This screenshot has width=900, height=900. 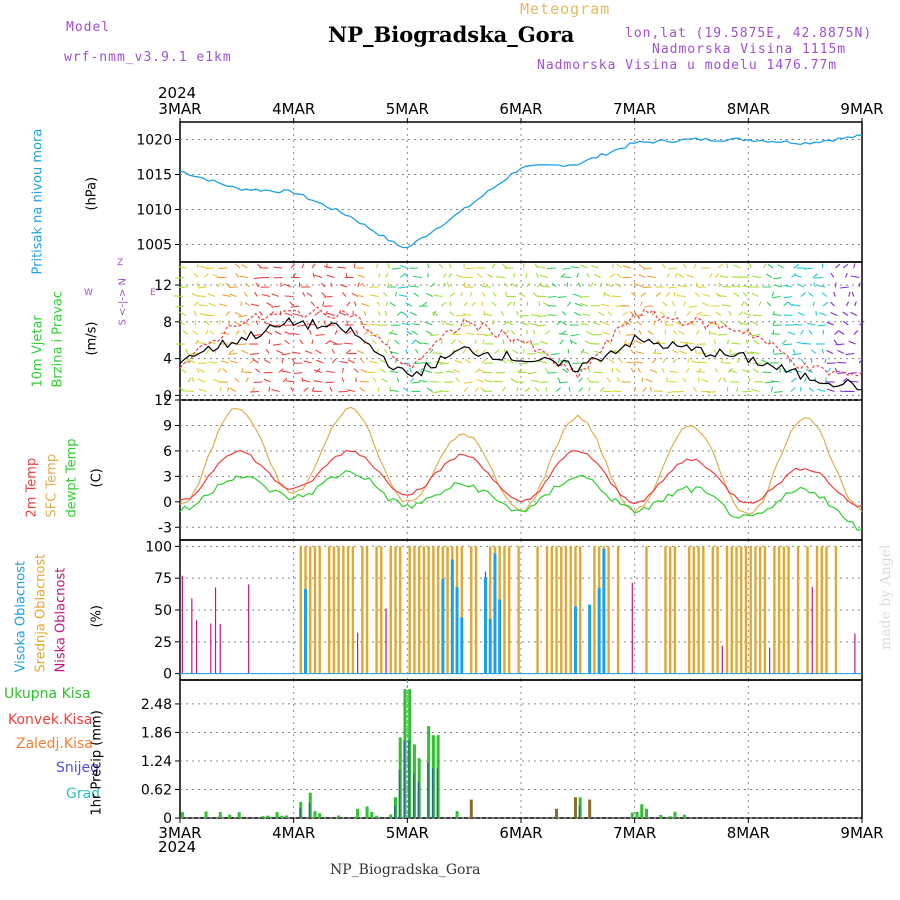 What do you see at coordinates (154, 246) in the screenshot?
I see `pressure-tick-label: 1005` at bounding box center [154, 246].